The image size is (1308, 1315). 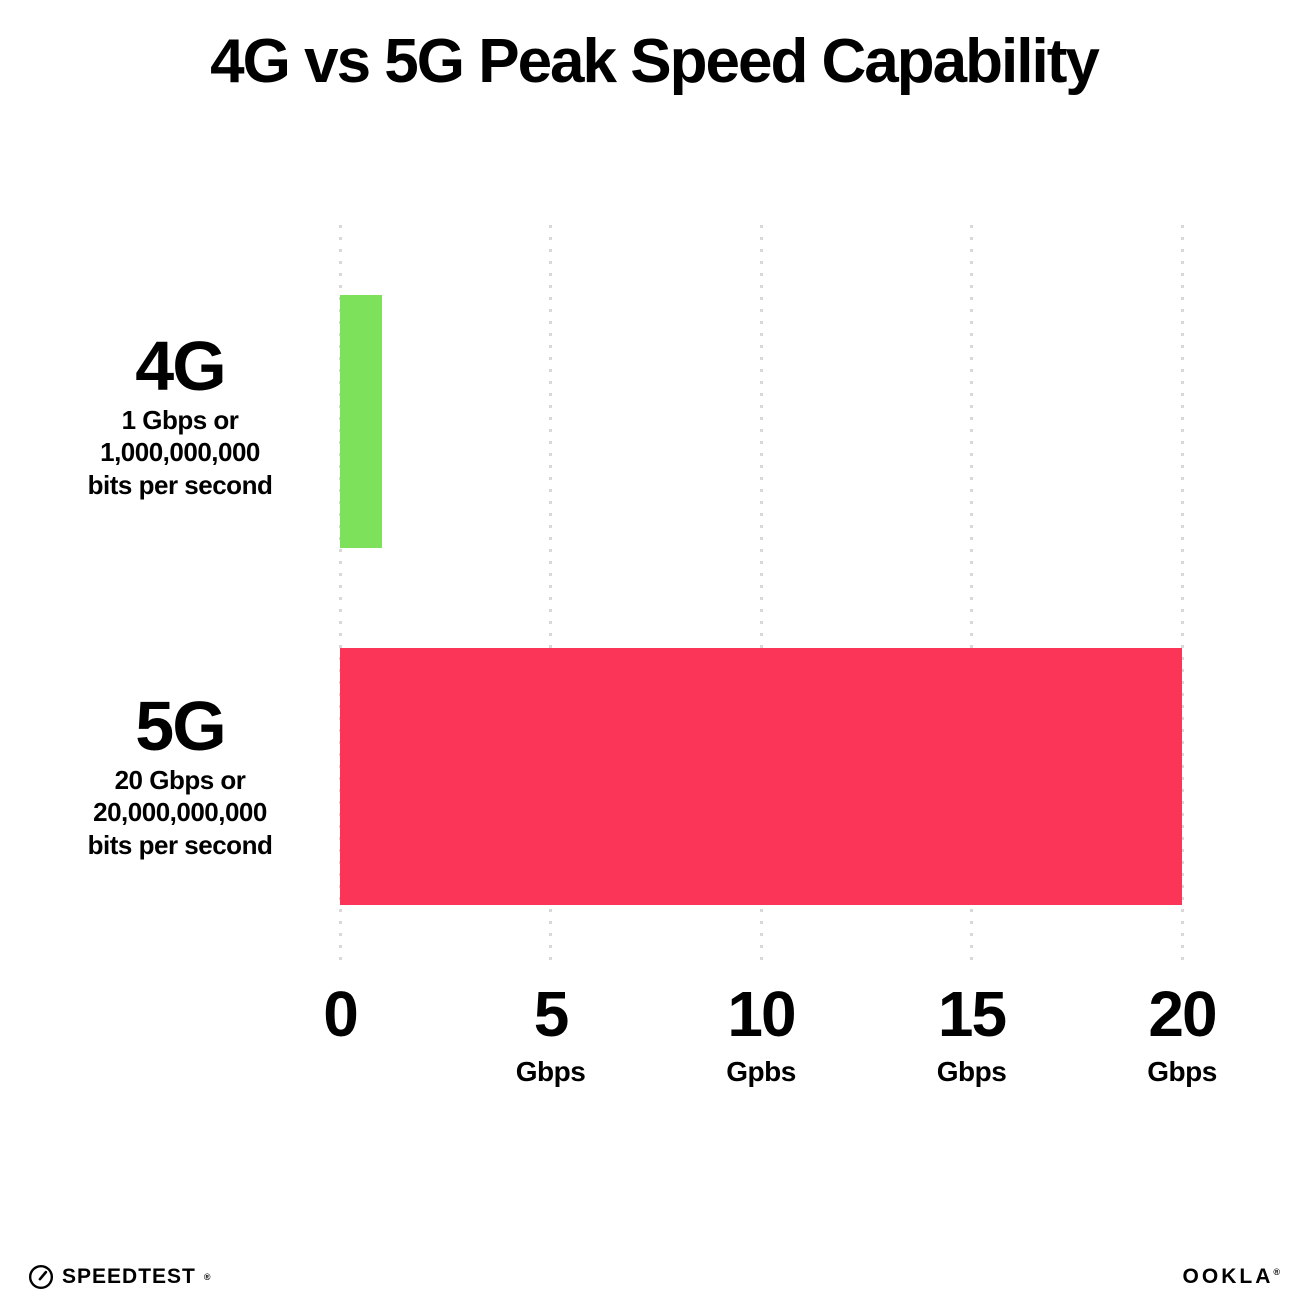 I want to click on x-tick-5-unit: Gbps, so click(x=550, y=1071).